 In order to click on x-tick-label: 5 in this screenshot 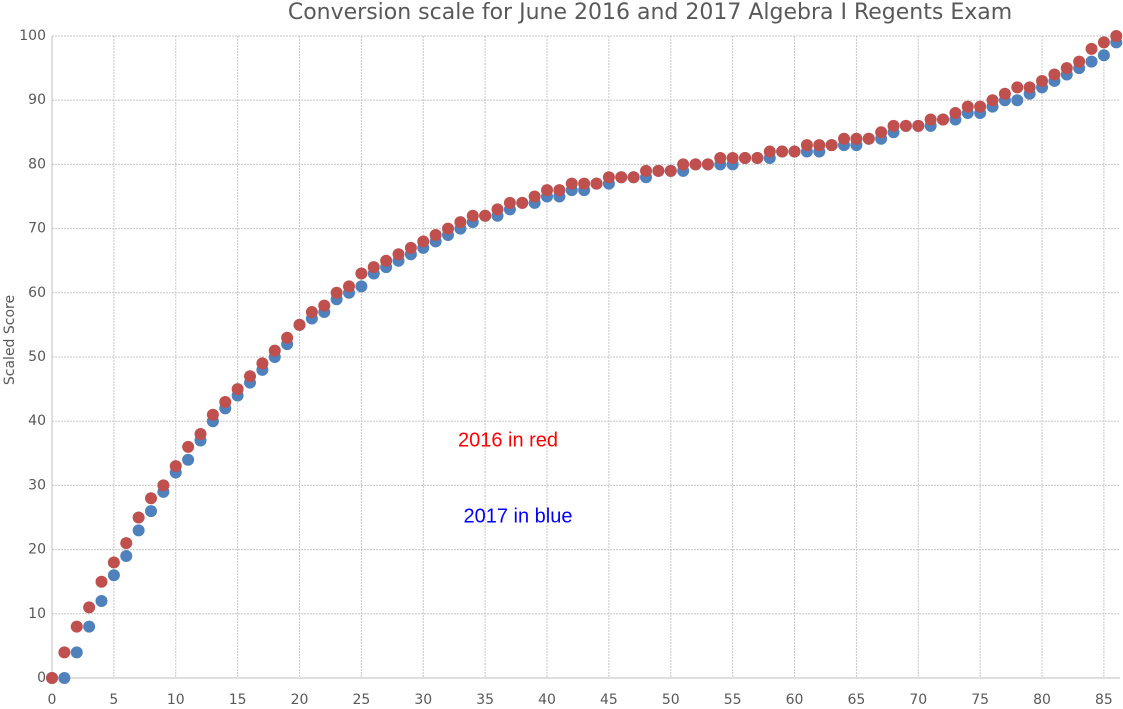, I will do `click(113, 700)`.